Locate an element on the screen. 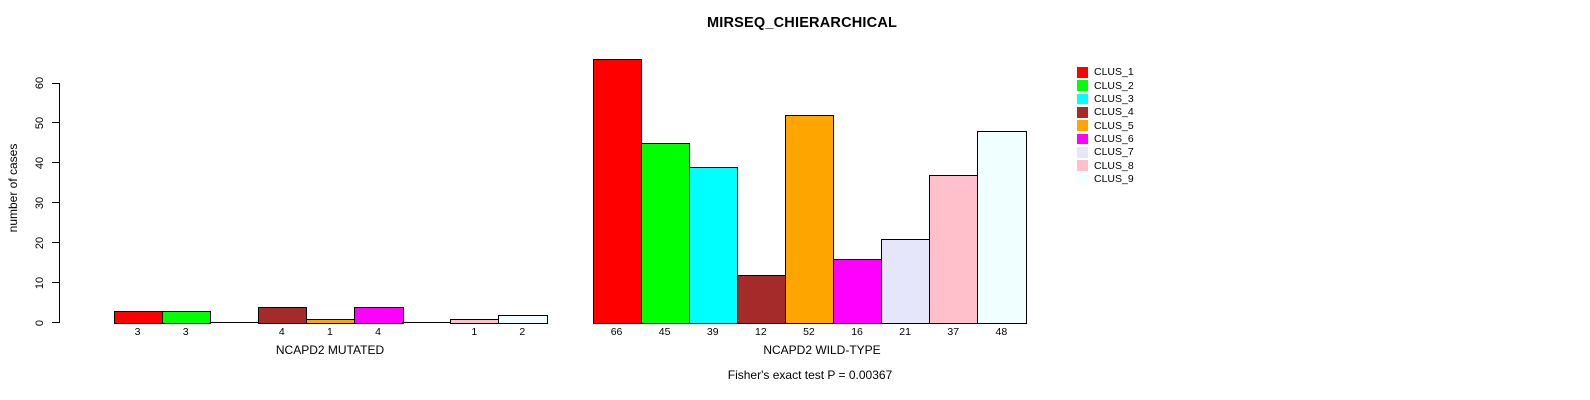 The width and height of the screenshot is (1590, 400). bar-clus_8-group1 is located at coordinates (475, 321).